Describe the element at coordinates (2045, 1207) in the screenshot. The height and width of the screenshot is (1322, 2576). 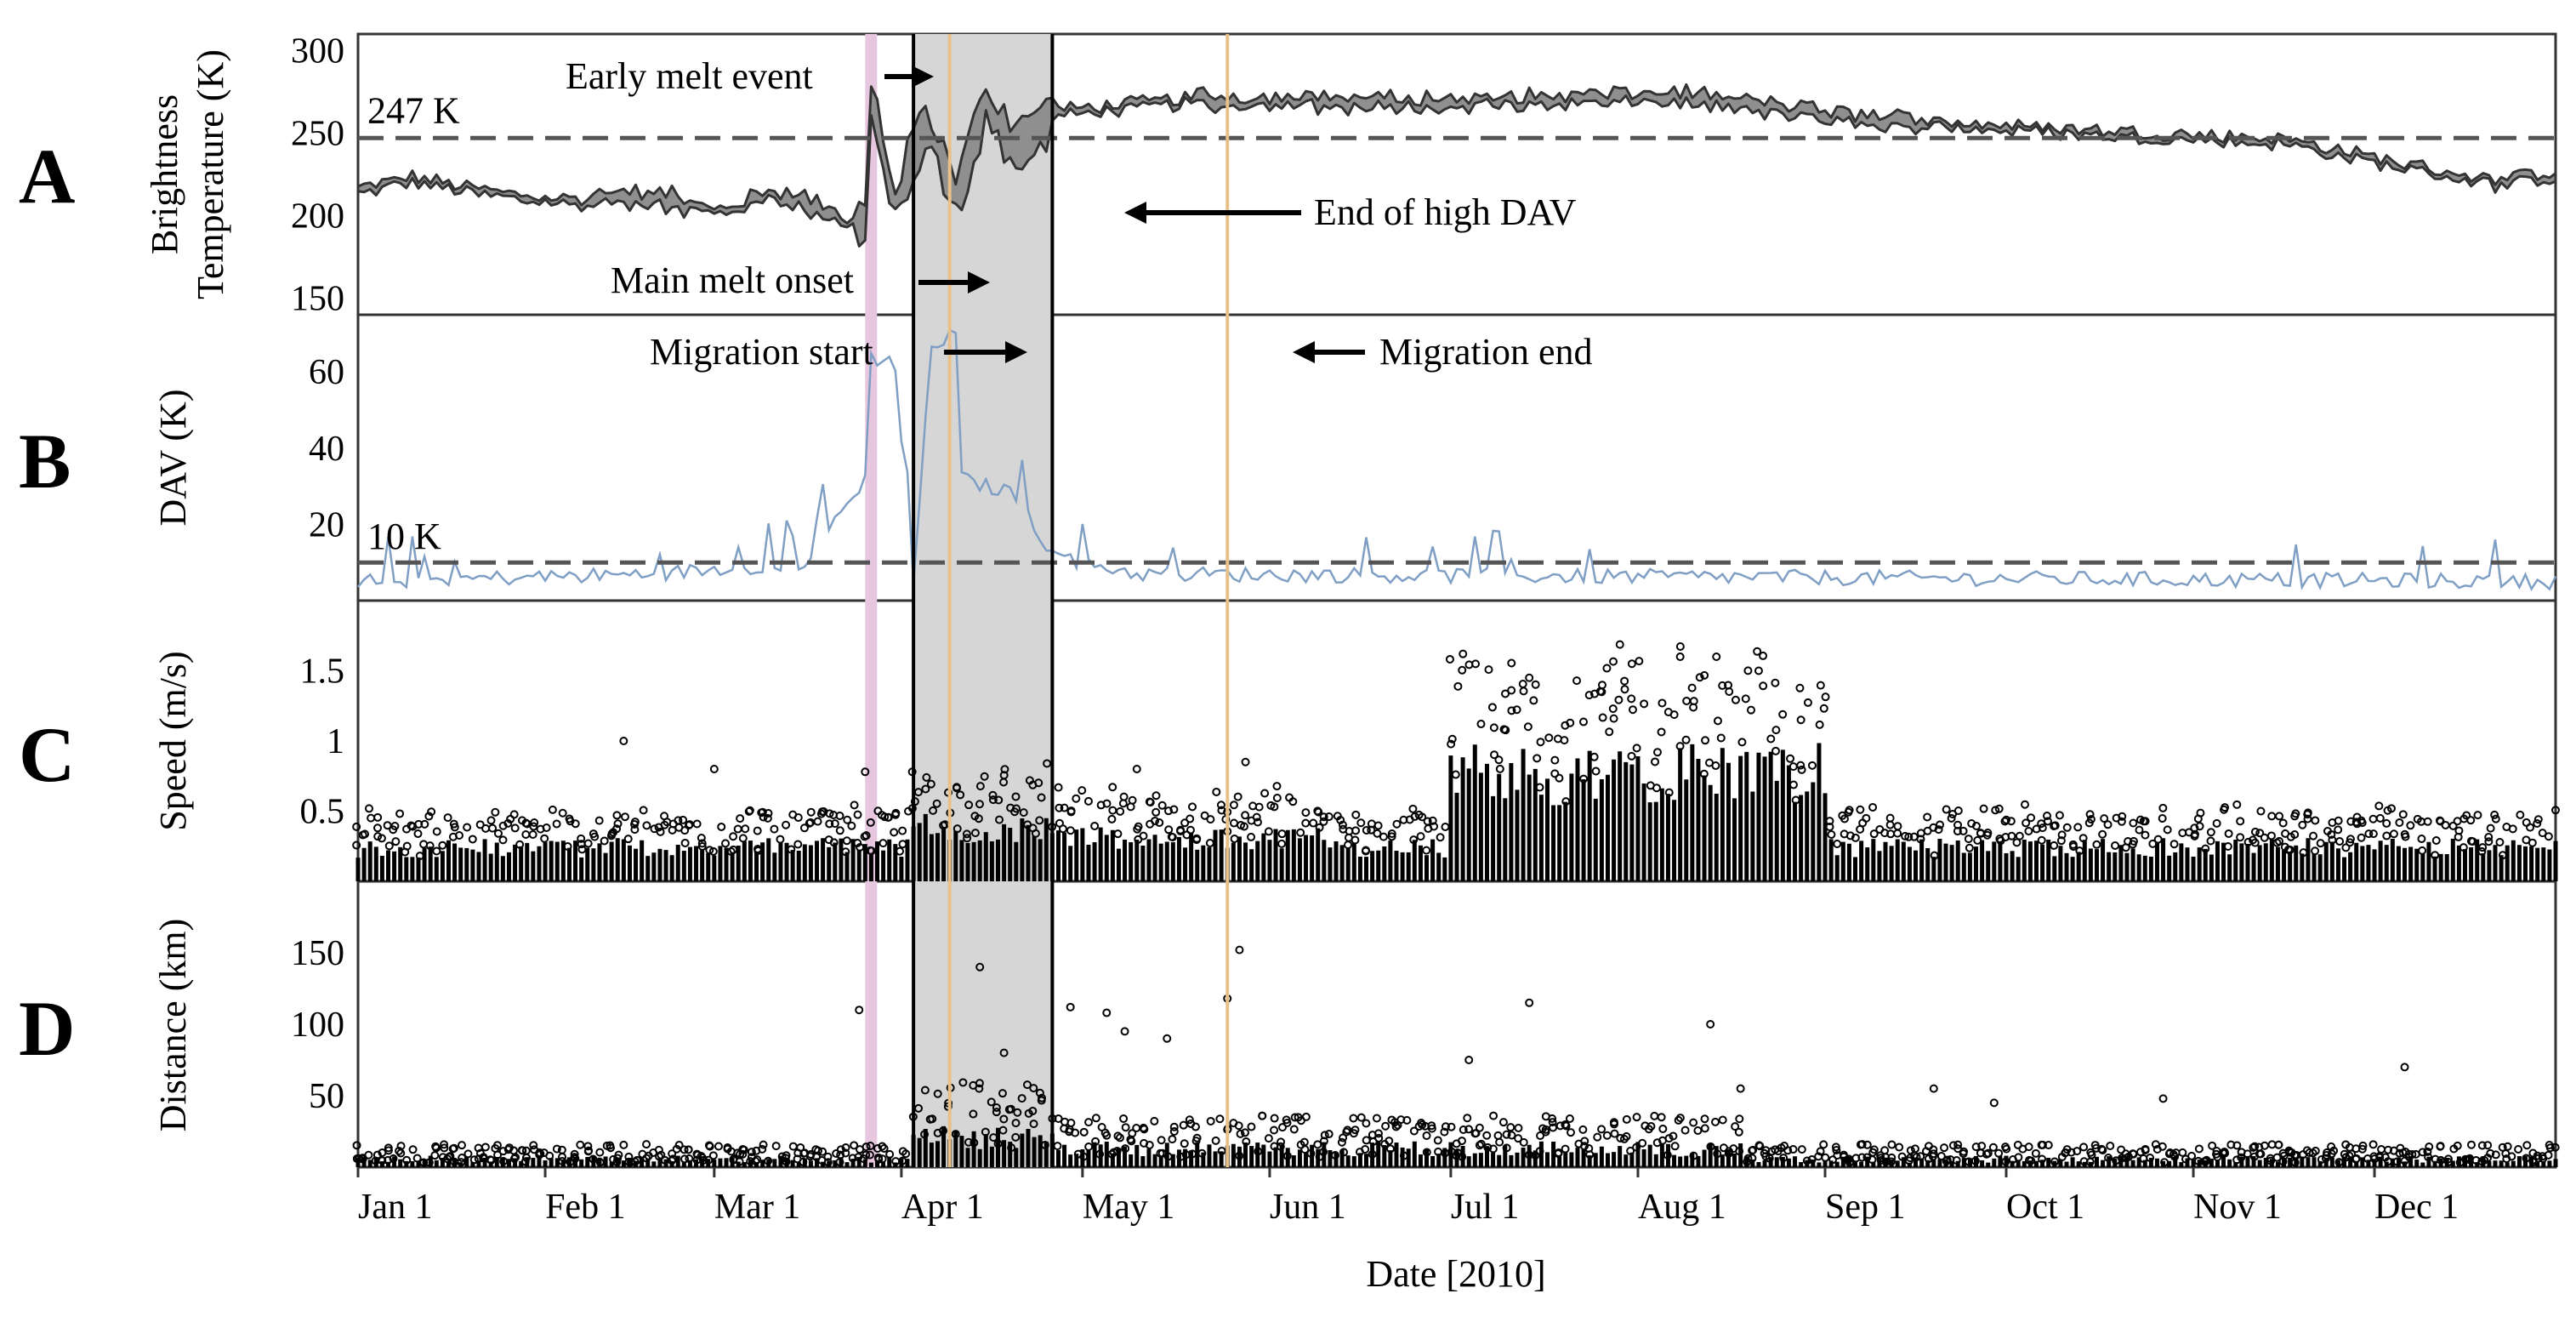
I see `x-tick-label: Oct 1` at that location.